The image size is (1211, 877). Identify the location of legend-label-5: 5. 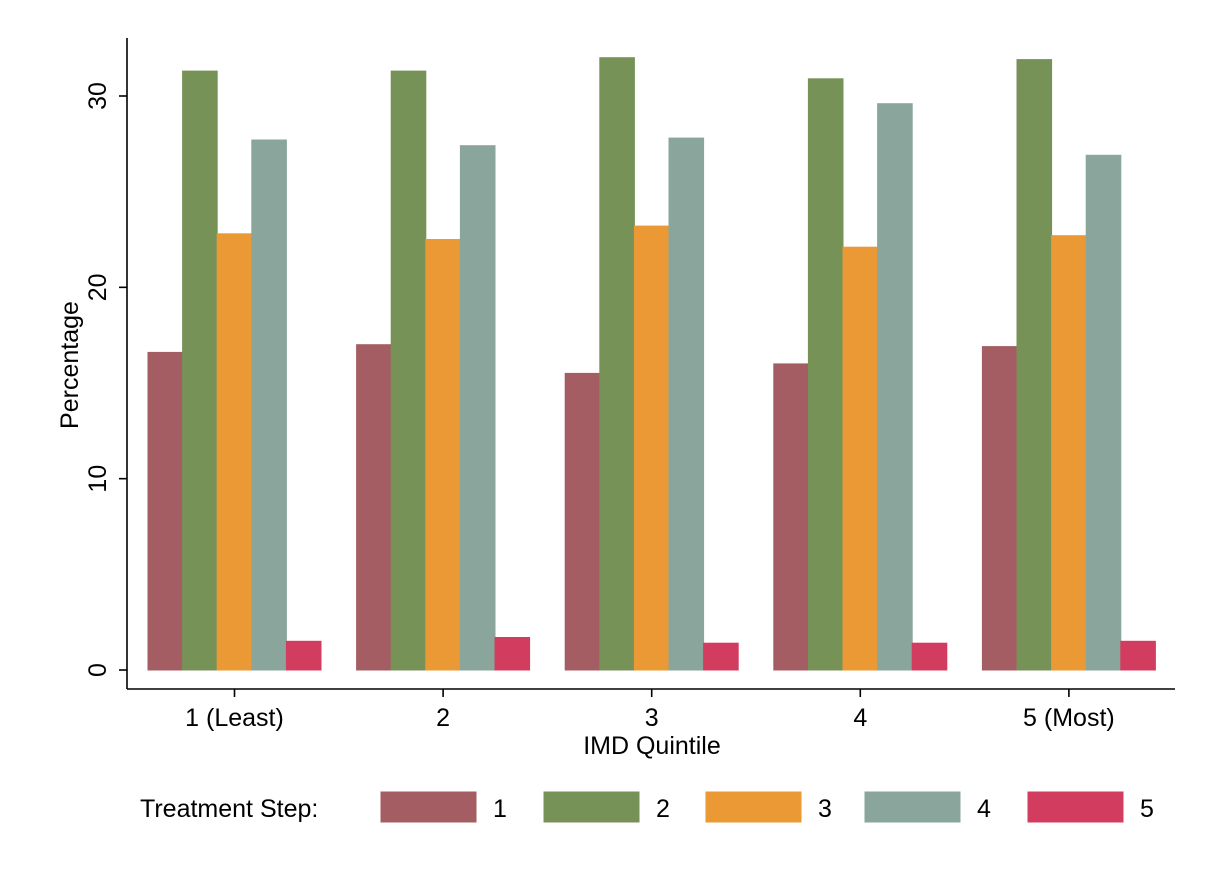
(1147, 809).